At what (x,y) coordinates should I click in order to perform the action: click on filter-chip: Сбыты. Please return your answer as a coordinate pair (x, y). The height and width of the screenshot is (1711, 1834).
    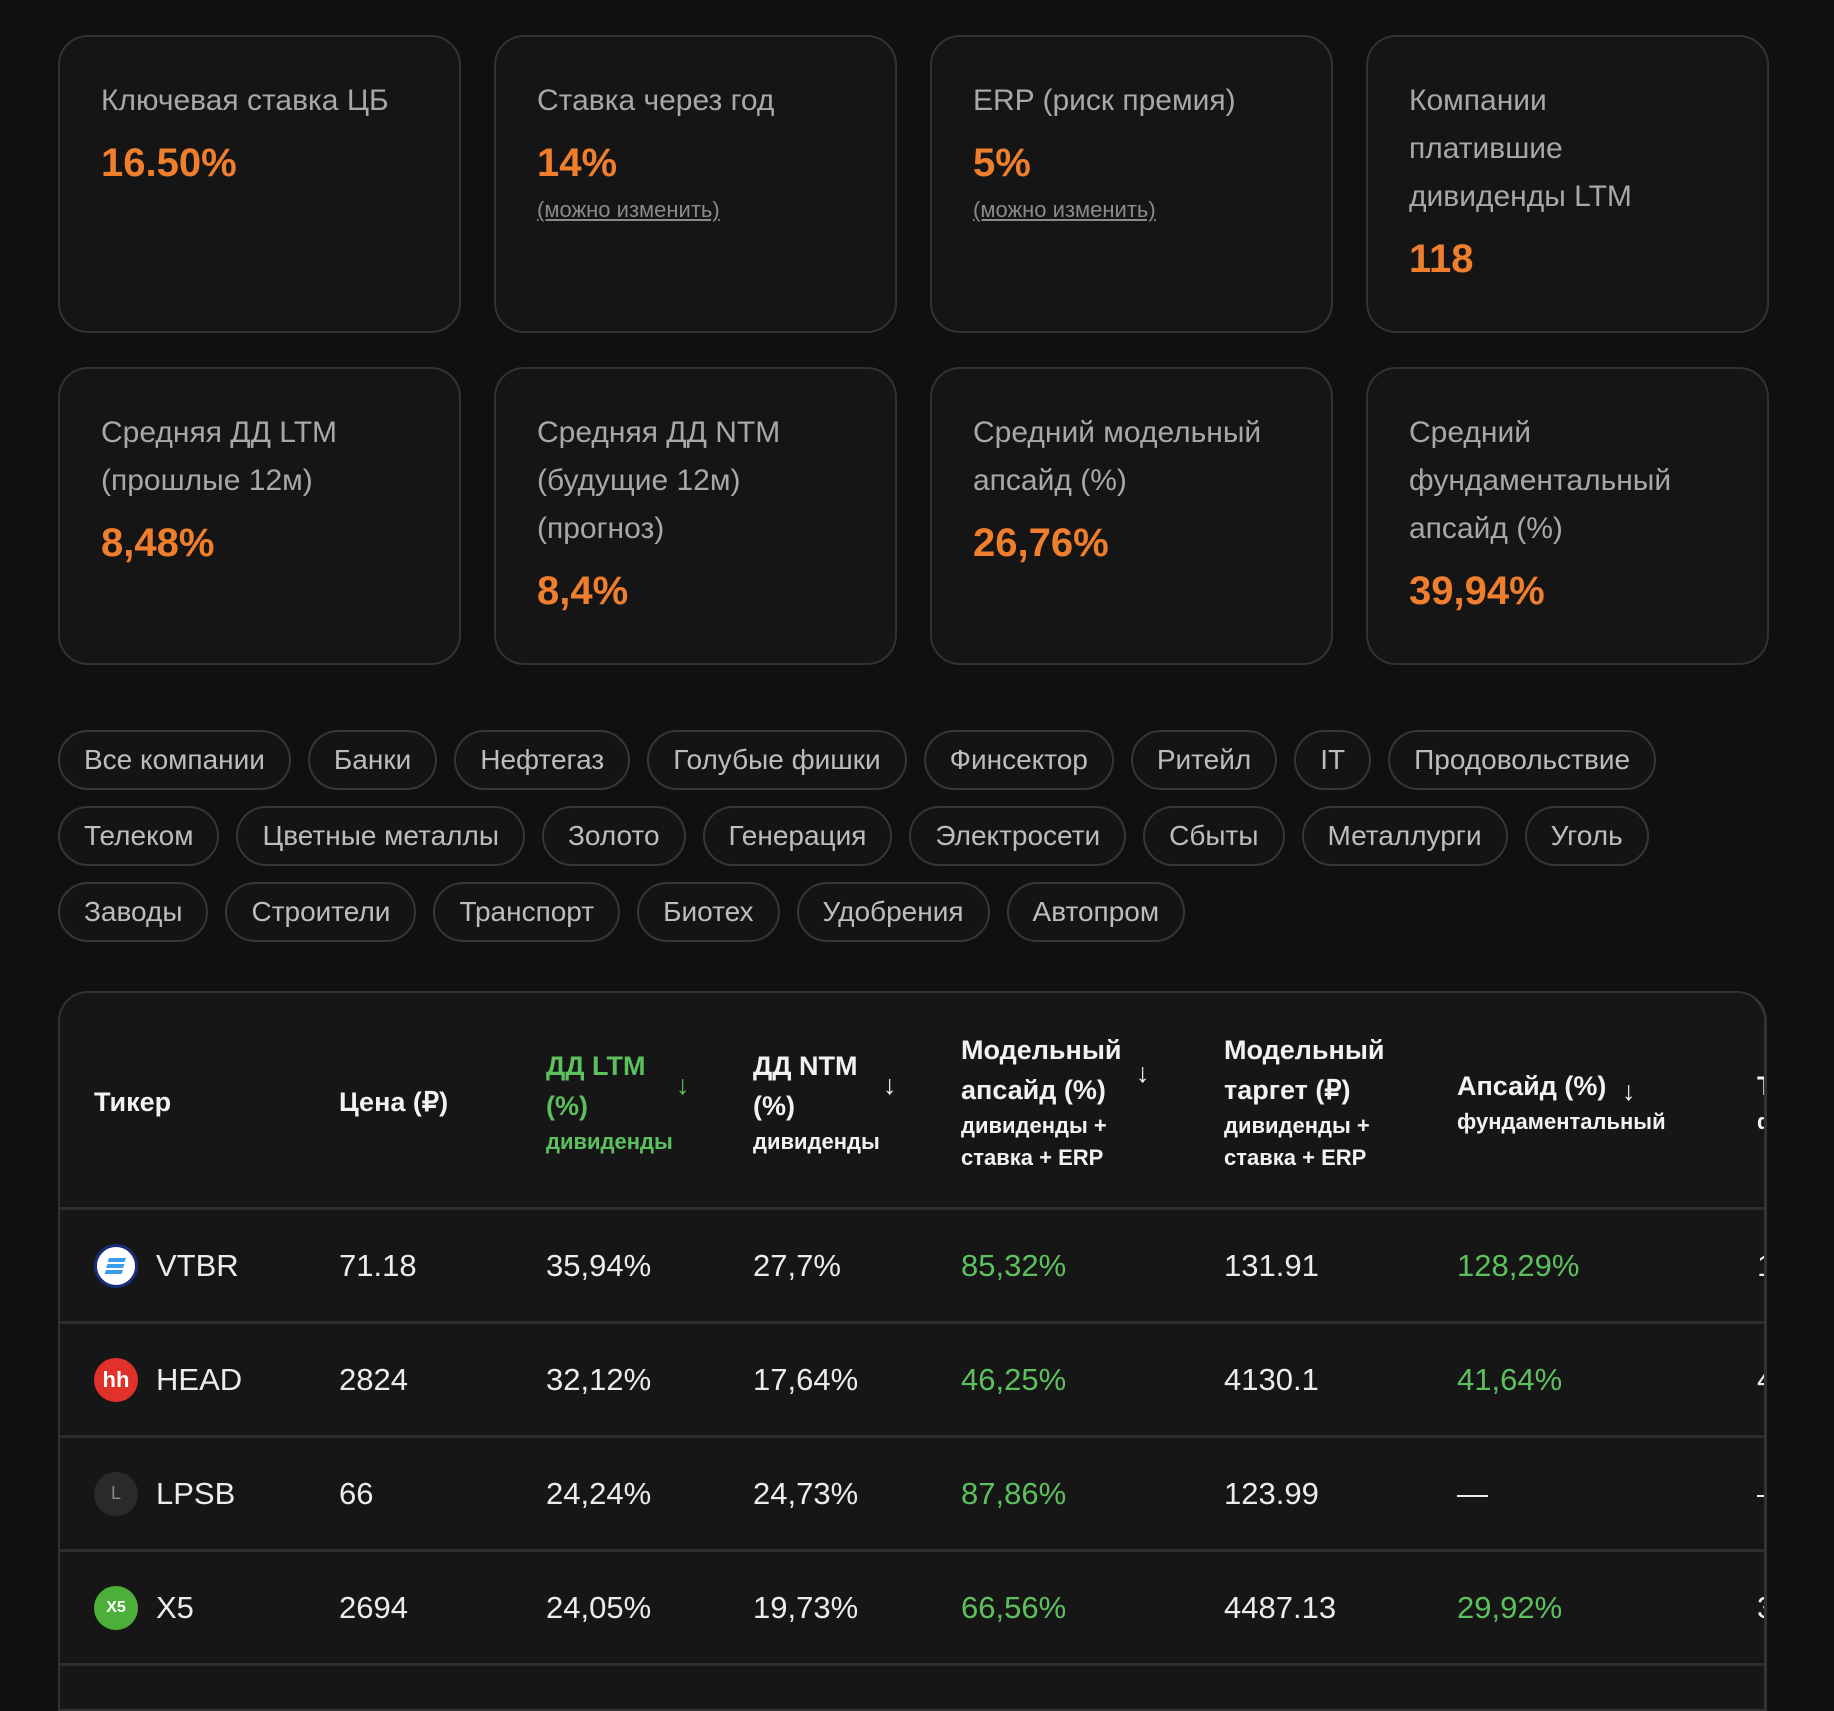
    Looking at the image, I should click on (1214, 836).